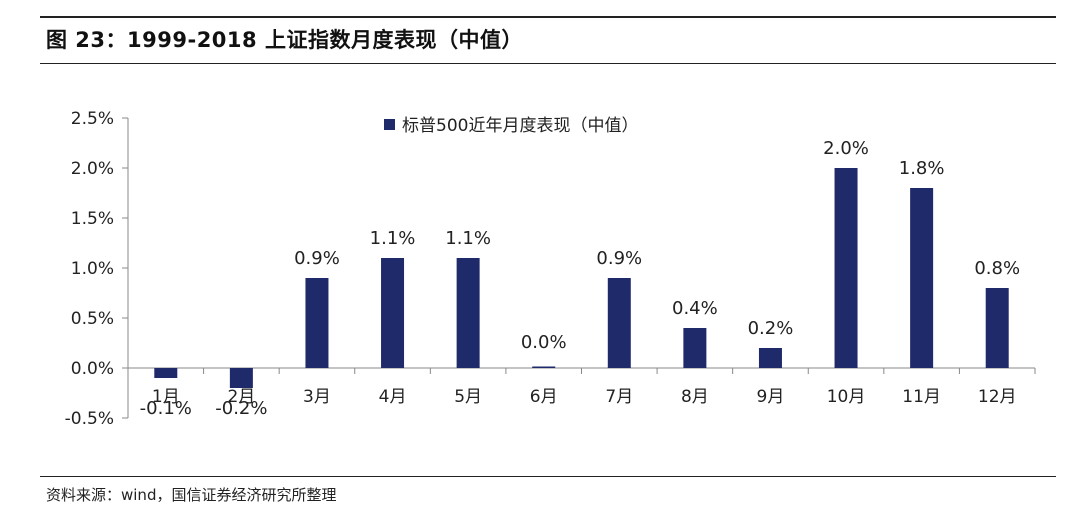 The image size is (1080, 521). I want to click on x-tick-label: 8月, so click(695, 397).